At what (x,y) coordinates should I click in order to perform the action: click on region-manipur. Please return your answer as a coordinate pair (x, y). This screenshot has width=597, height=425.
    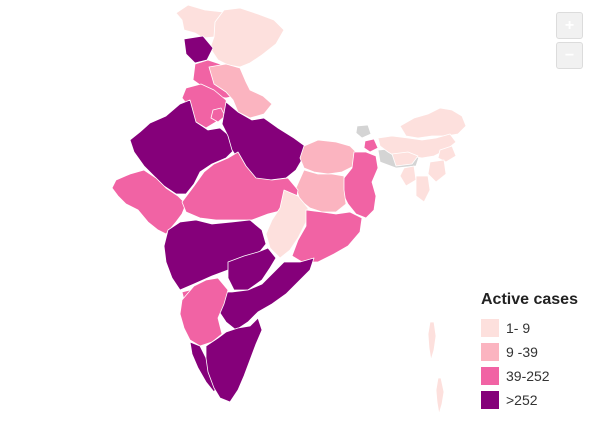
    Looking at the image, I should click on (437, 171).